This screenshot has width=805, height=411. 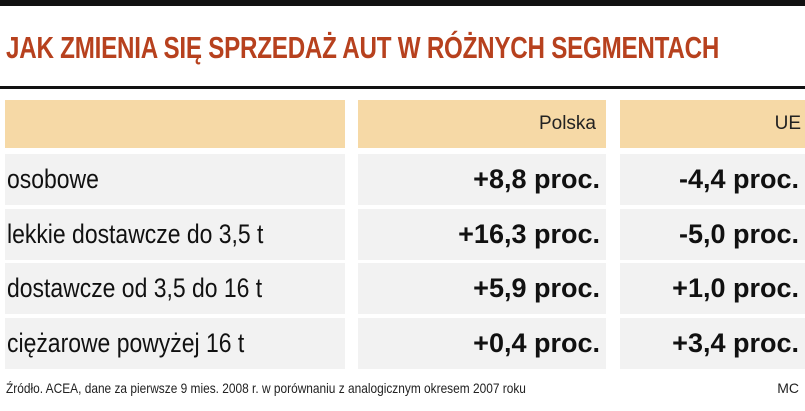 What do you see at coordinates (126, 342) in the screenshot?
I see `row-label-text: ciężarowe powyżej 16 t` at bounding box center [126, 342].